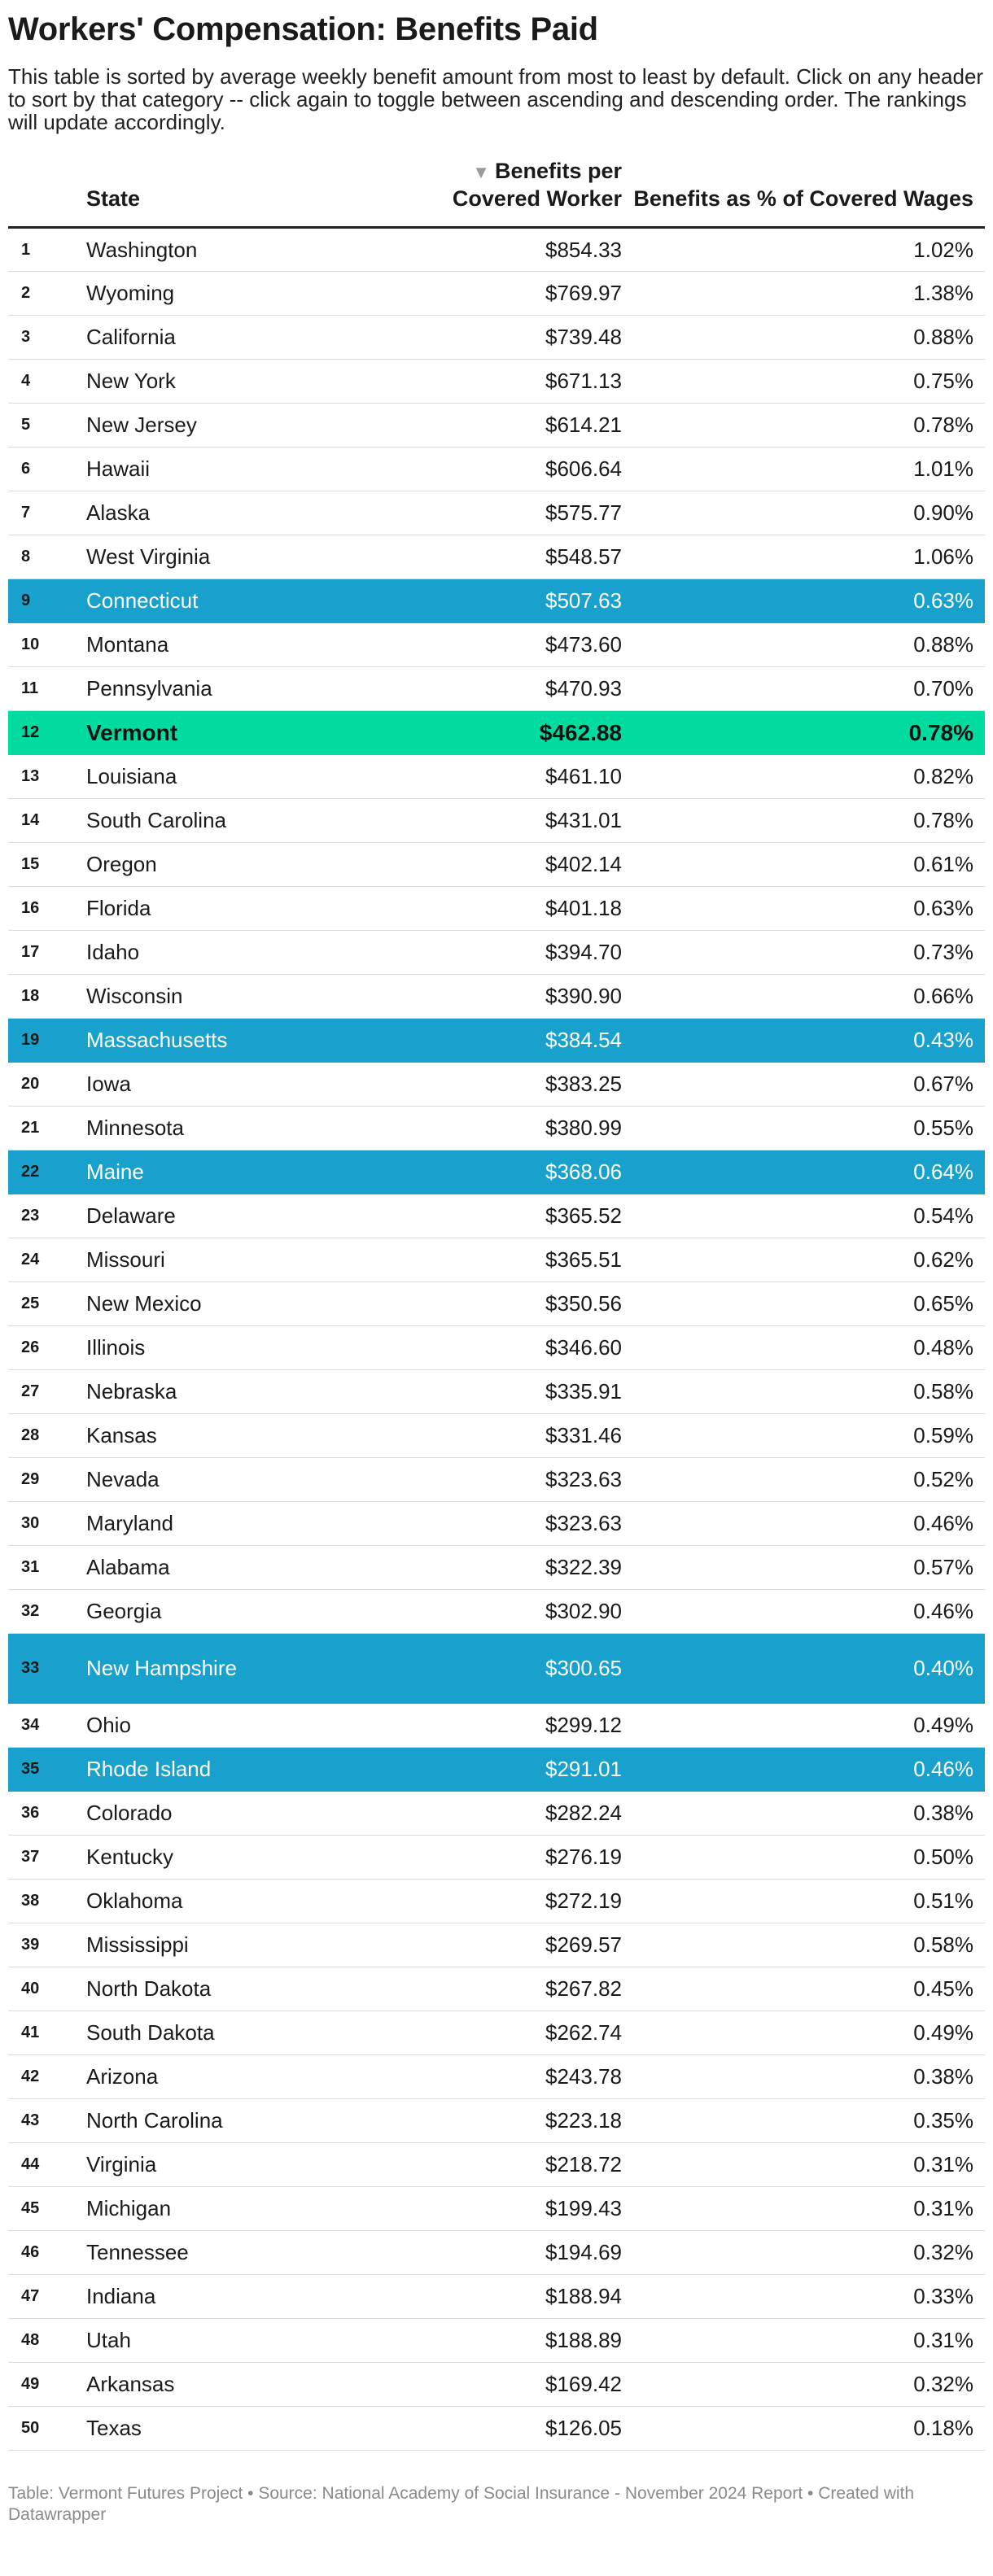 The height and width of the screenshot is (2576, 993). I want to click on table-row: 16 Florida $401.18 0.63%, so click(496, 908).